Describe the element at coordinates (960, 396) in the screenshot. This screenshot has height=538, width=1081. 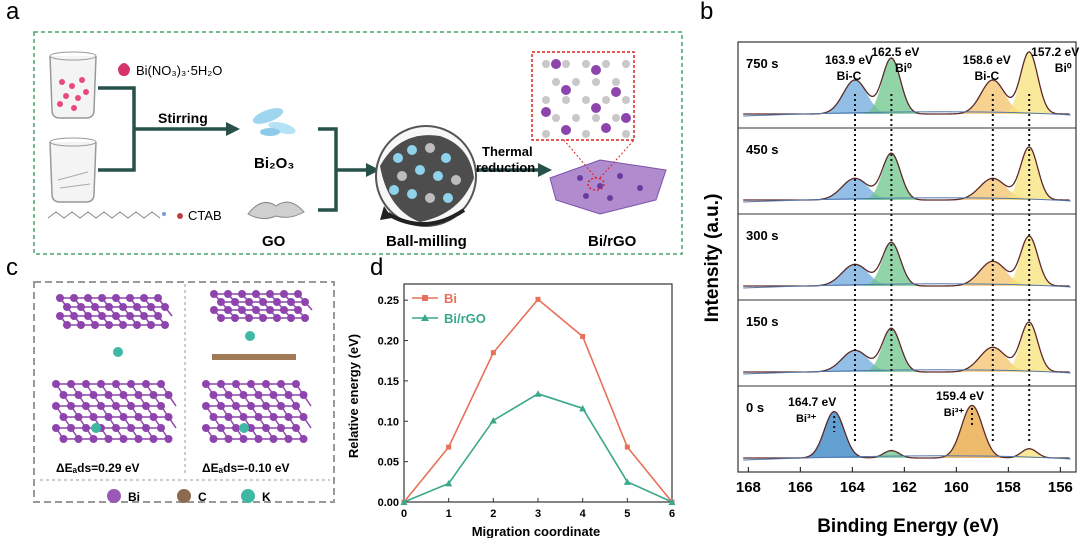
I see `peak-energy-label: 159.4 eV` at that location.